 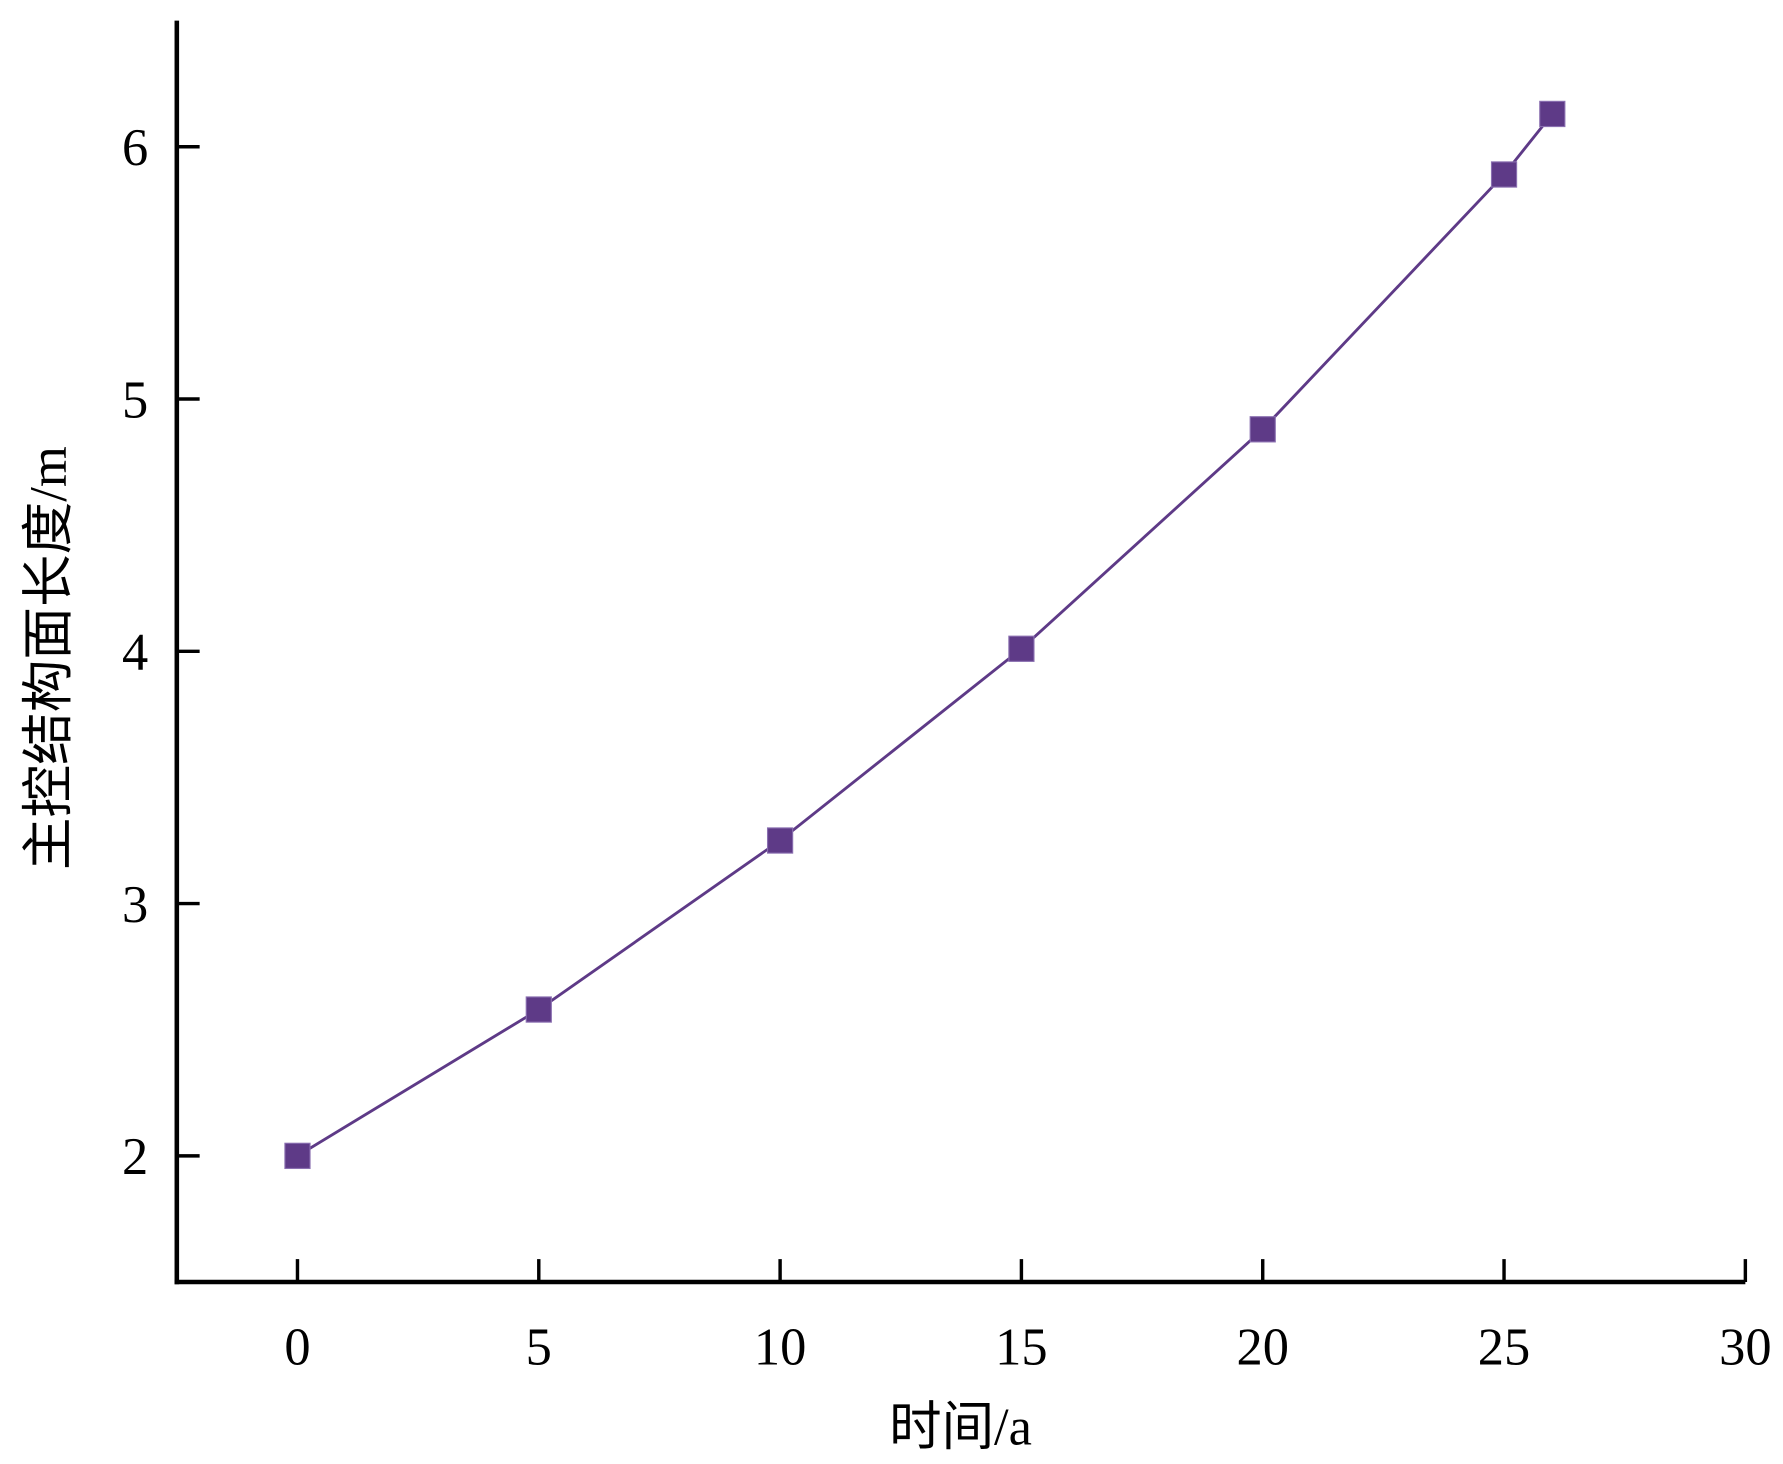 What do you see at coordinates (135, 653) in the screenshot?
I see `y-tick-label: 4` at bounding box center [135, 653].